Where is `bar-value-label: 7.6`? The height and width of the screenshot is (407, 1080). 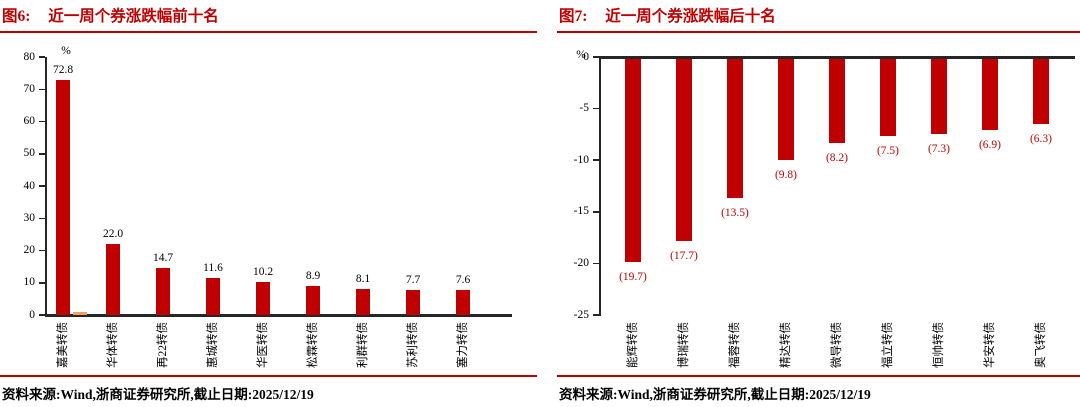 bar-value-label: 7.6 is located at coordinates (463, 280).